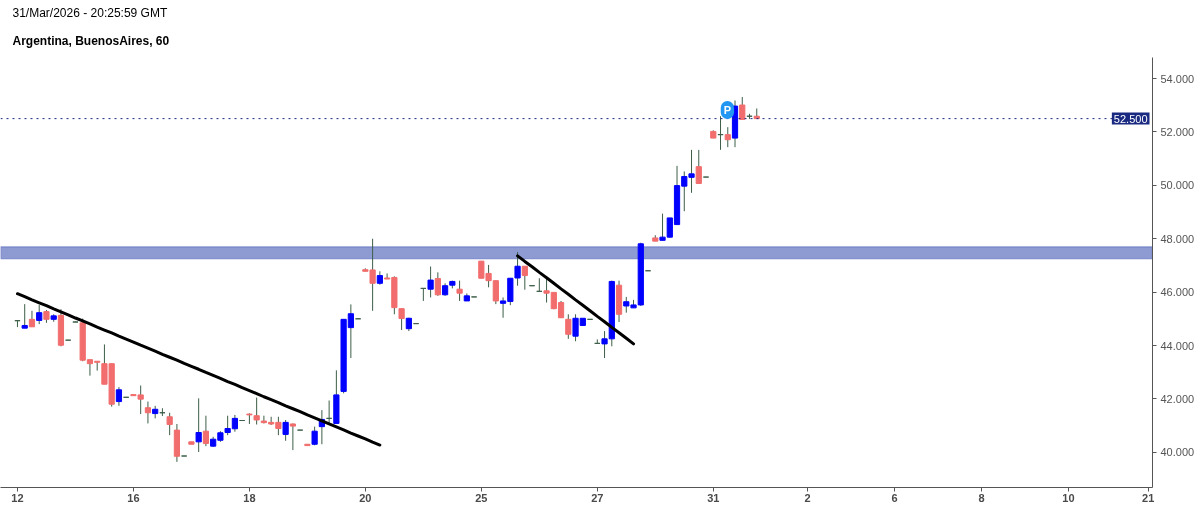 This screenshot has height=509, width=1199. I want to click on chart-subtitle: 31/Mar/2026 - 20:25:59 GMT, so click(90, 12).